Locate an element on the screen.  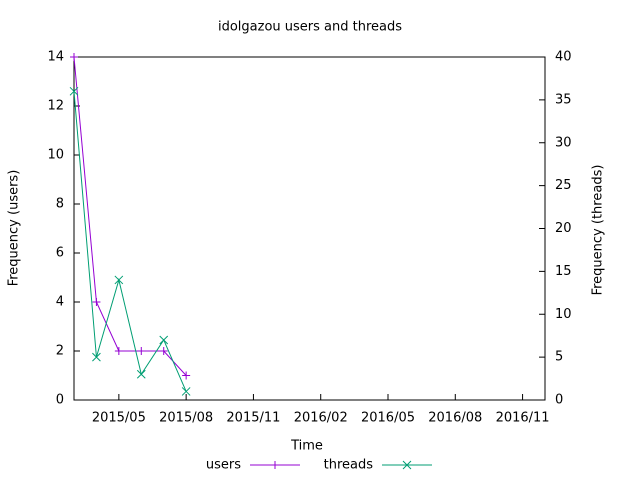
y2-tick-label: 5 is located at coordinates (559, 357).